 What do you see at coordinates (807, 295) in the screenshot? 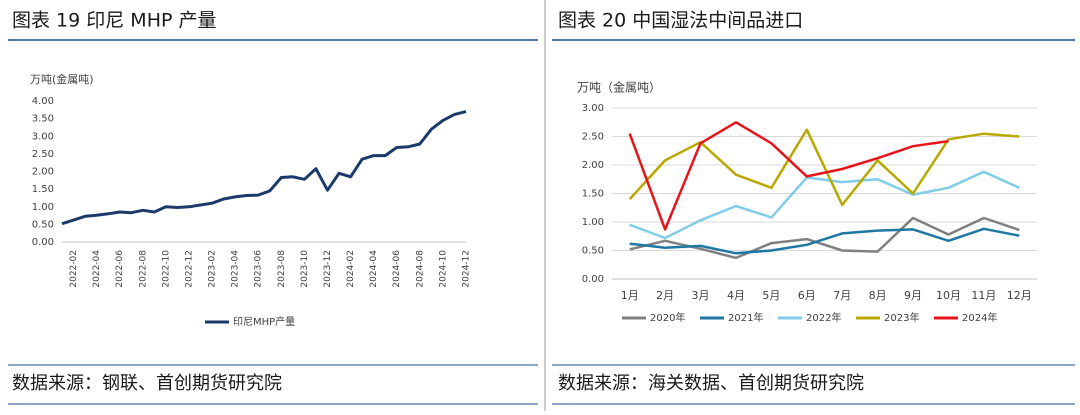
I see `x-tick-label: 6月` at bounding box center [807, 295].